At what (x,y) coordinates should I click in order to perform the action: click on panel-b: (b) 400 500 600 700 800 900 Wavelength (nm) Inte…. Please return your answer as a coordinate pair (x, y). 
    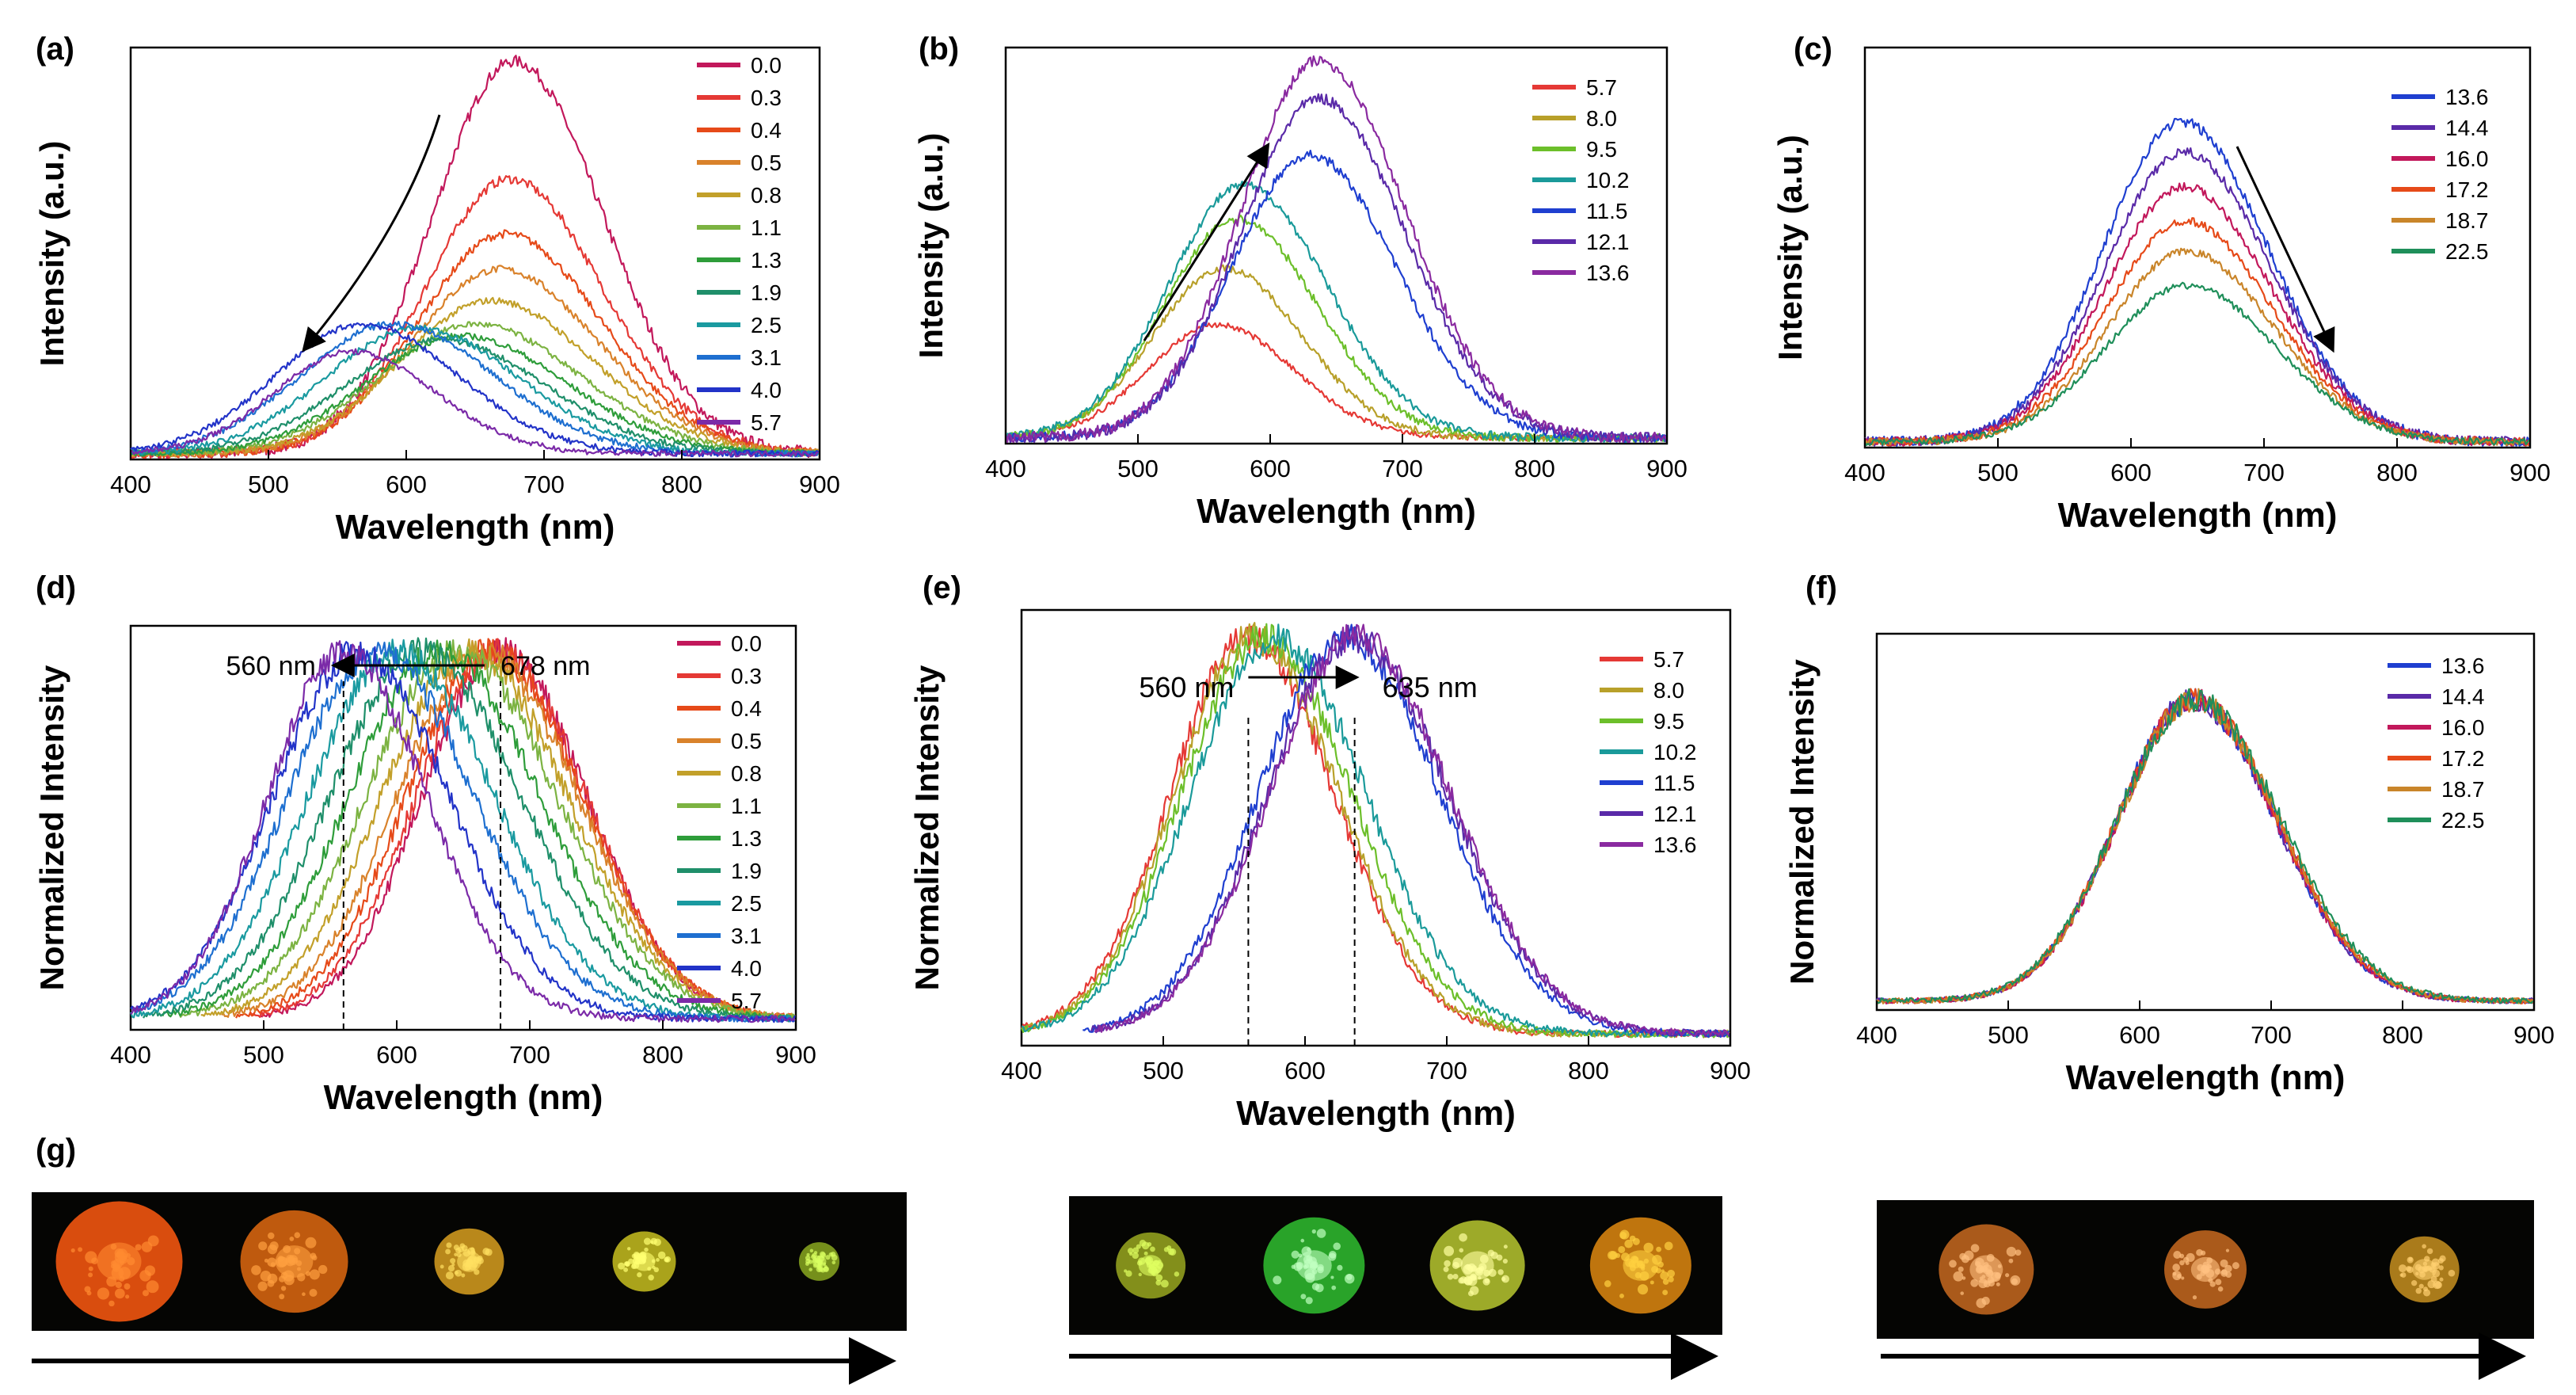
    Looking at the image, I should click on (1300, 281).